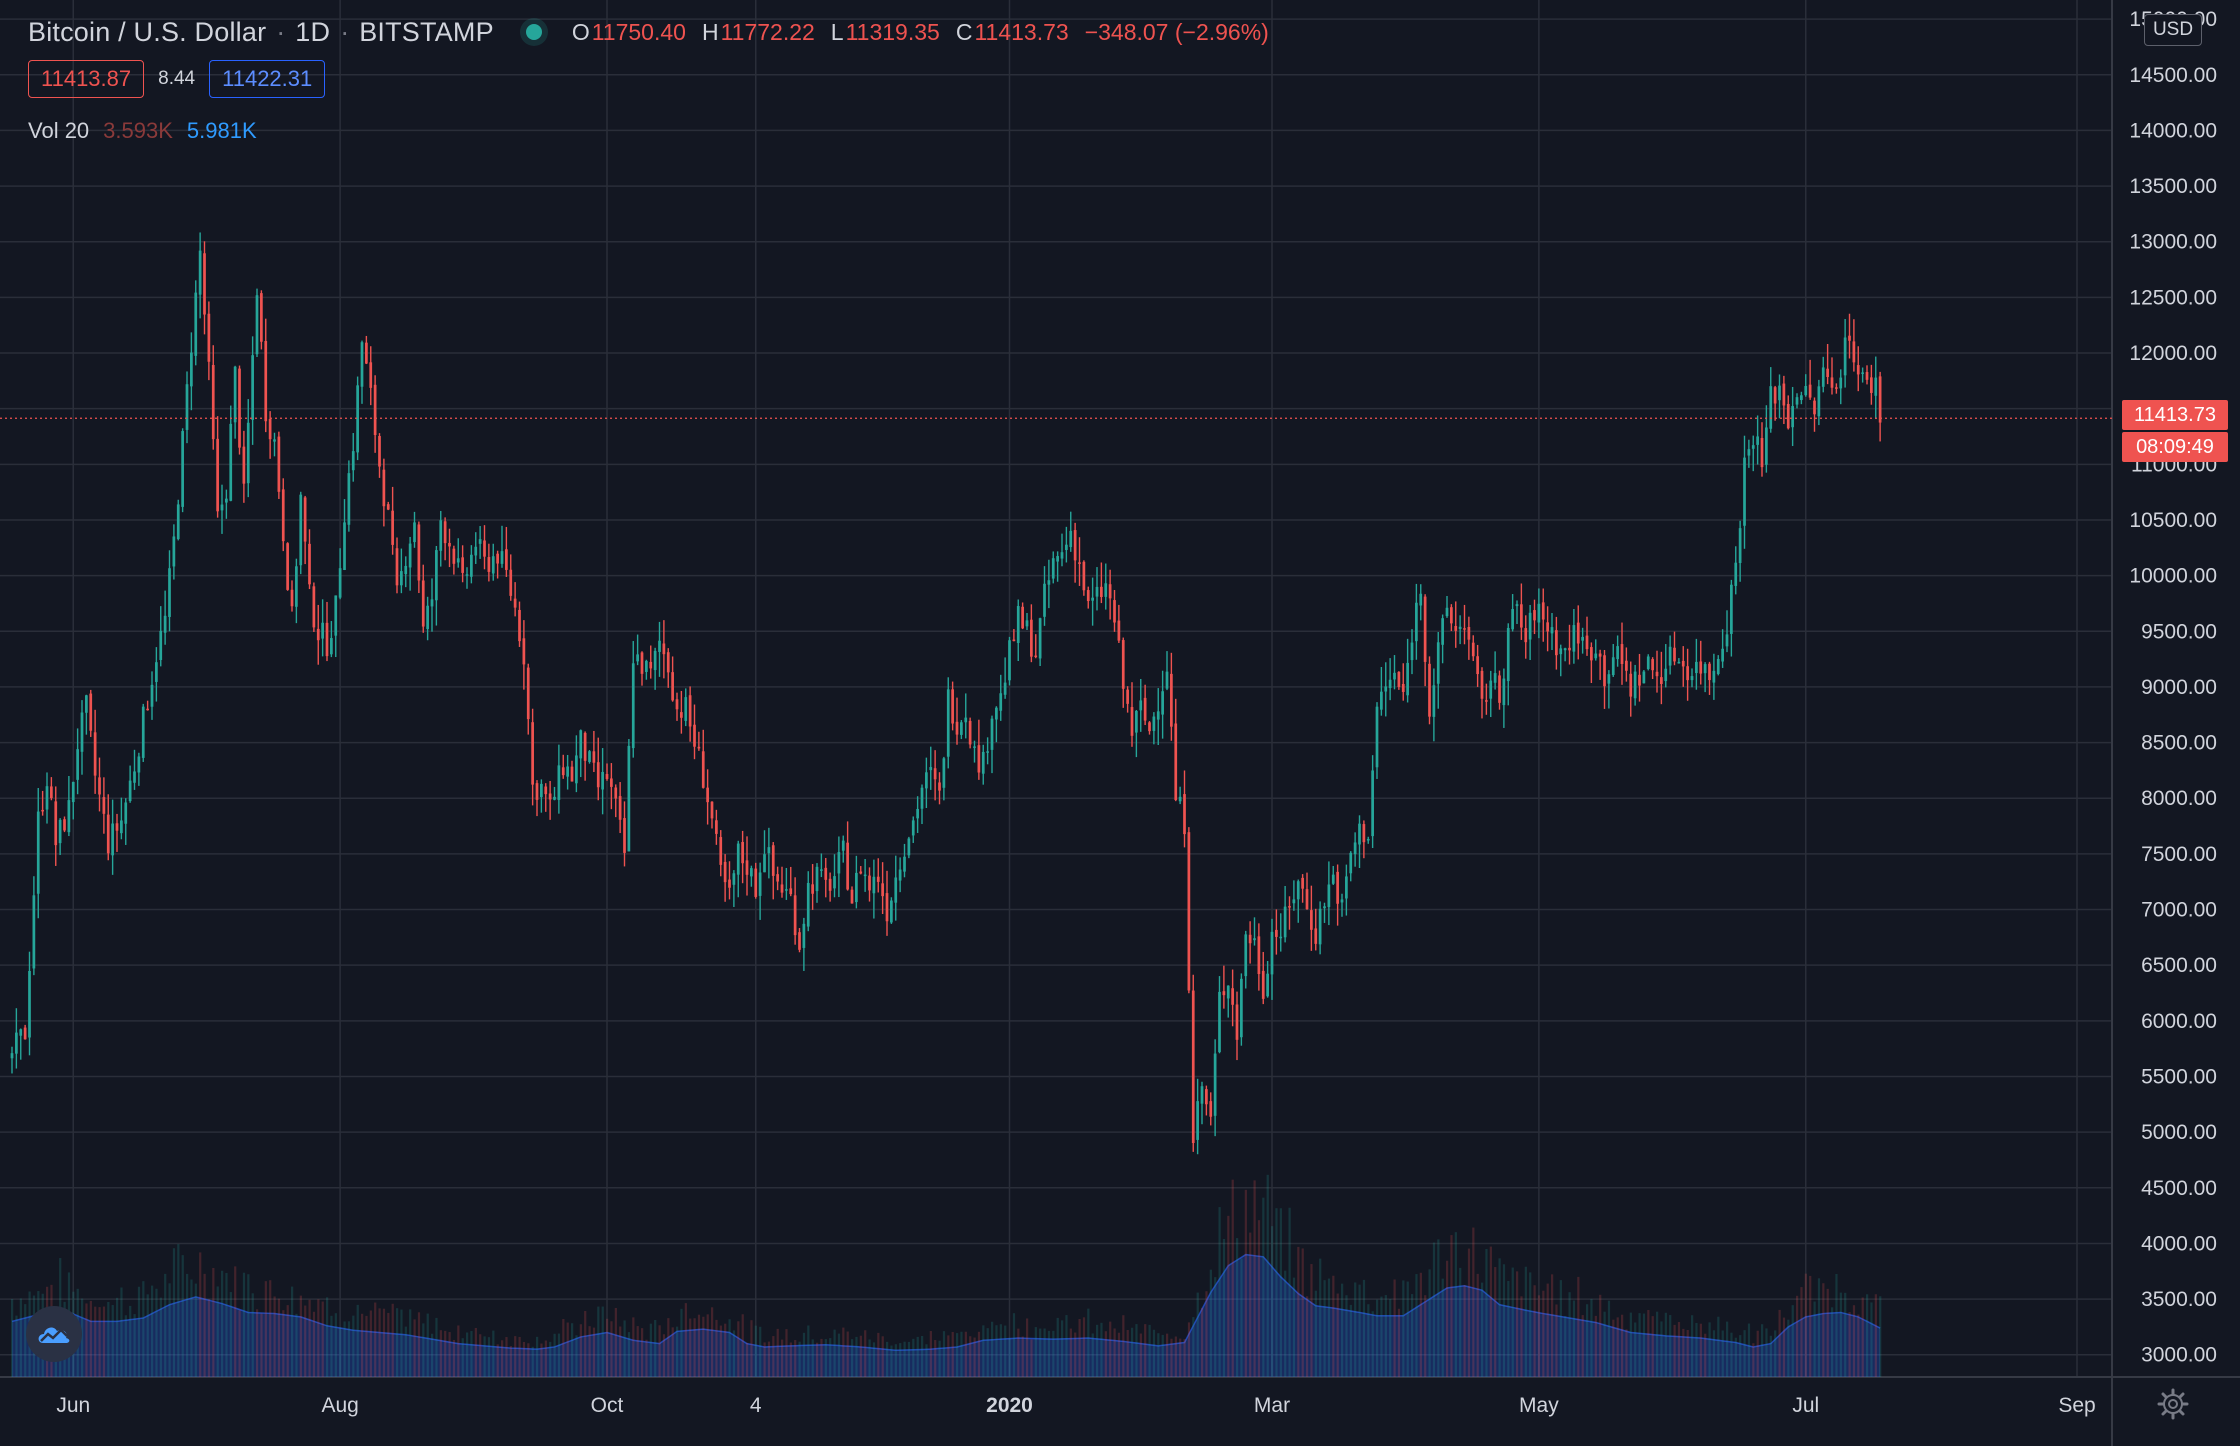 This screenshot has height=1446, width=2240. Describe the element at coordinates (313, 31) in the screenshot. I see `interval-label: 1D` at that location.